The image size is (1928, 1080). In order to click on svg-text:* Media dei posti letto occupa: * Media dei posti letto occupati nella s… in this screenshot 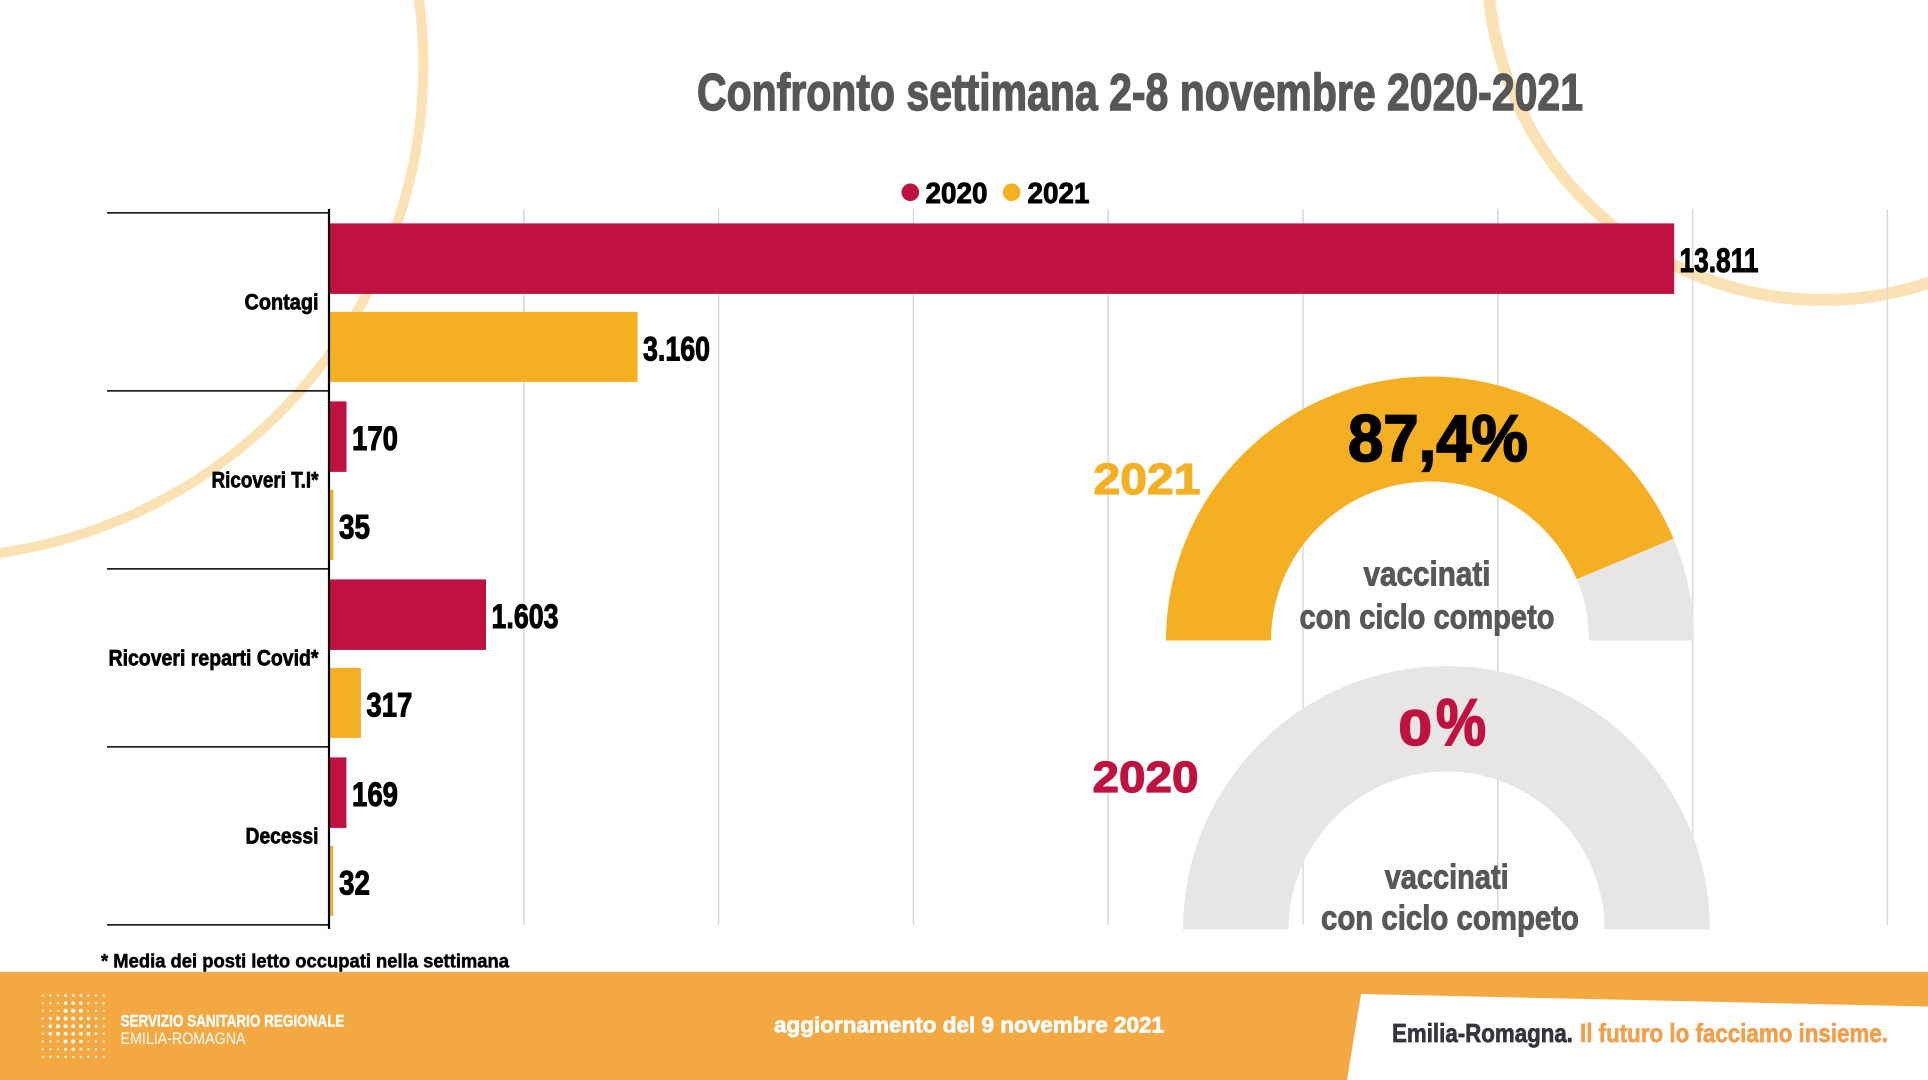, I will do `click(305, 962)`.